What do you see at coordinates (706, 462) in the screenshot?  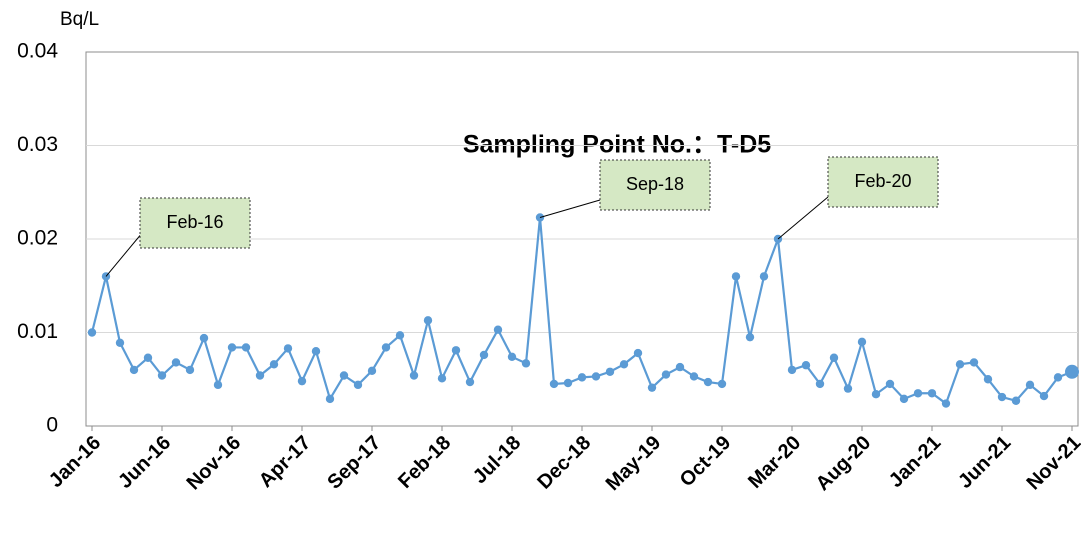 I see `x-tick-label: Oct-19` at bounding box center [706, 462].